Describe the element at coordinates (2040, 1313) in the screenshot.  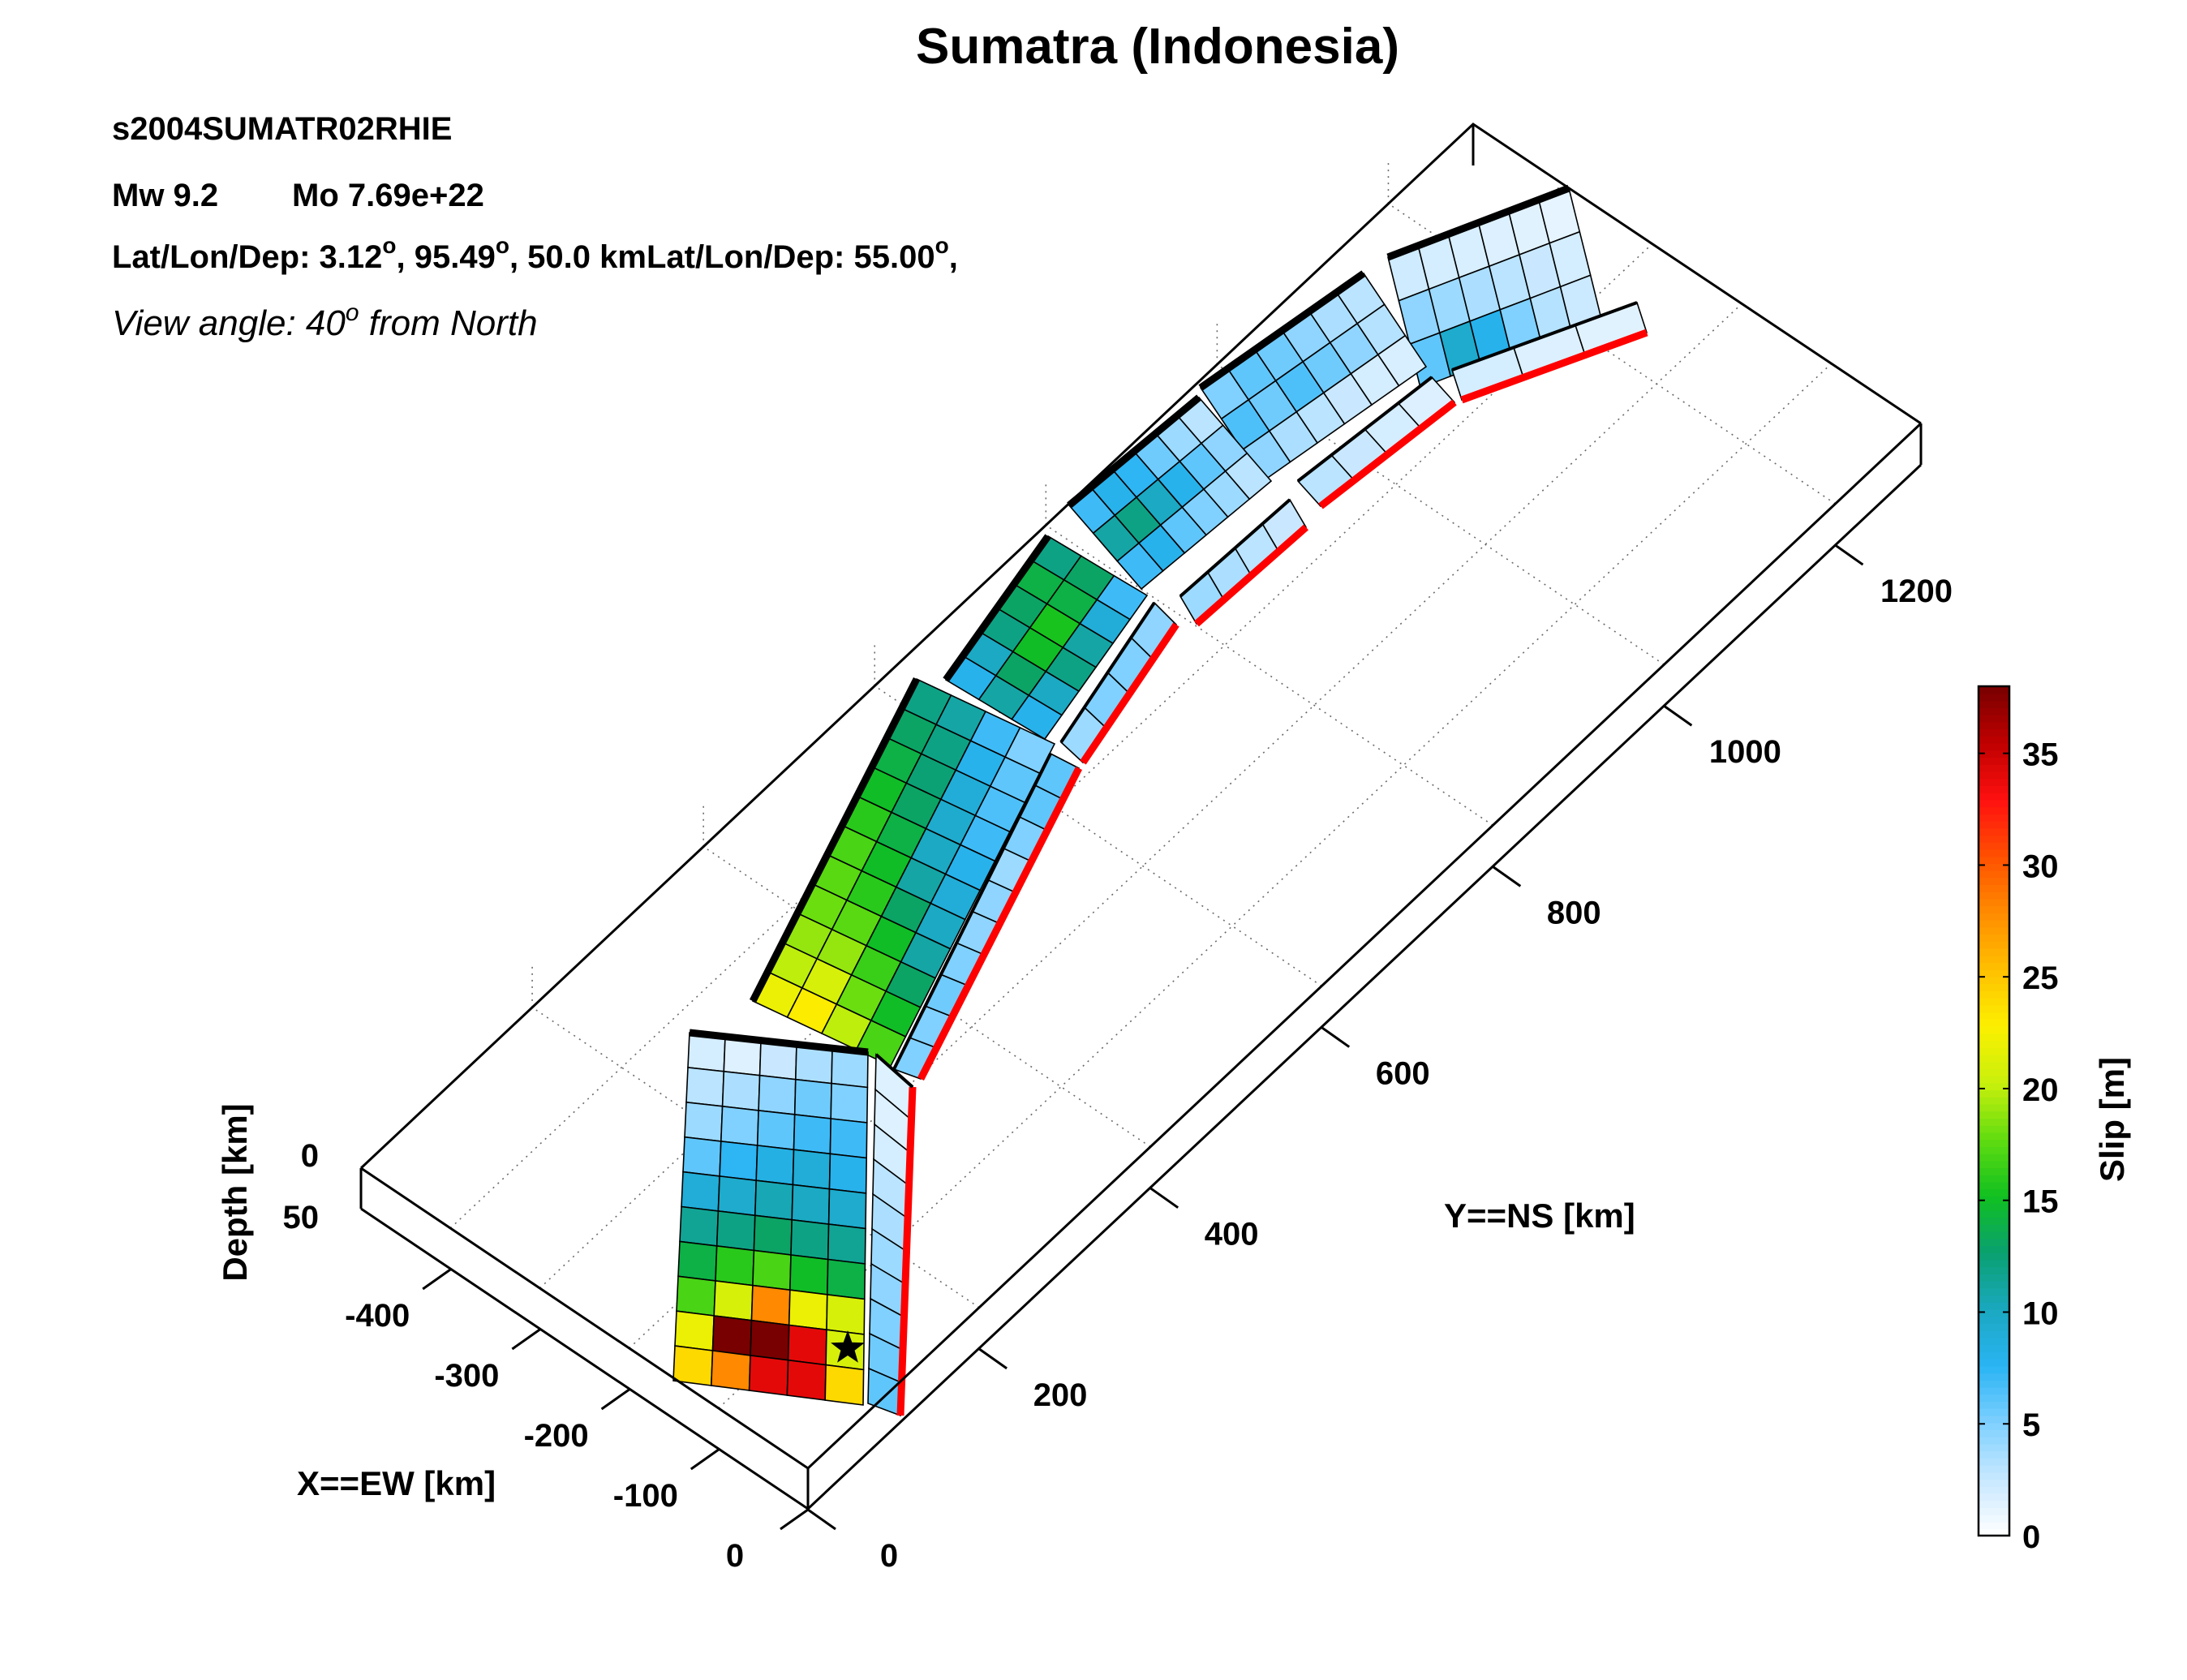
I see `colorbar-tick-label: 10` at that location.